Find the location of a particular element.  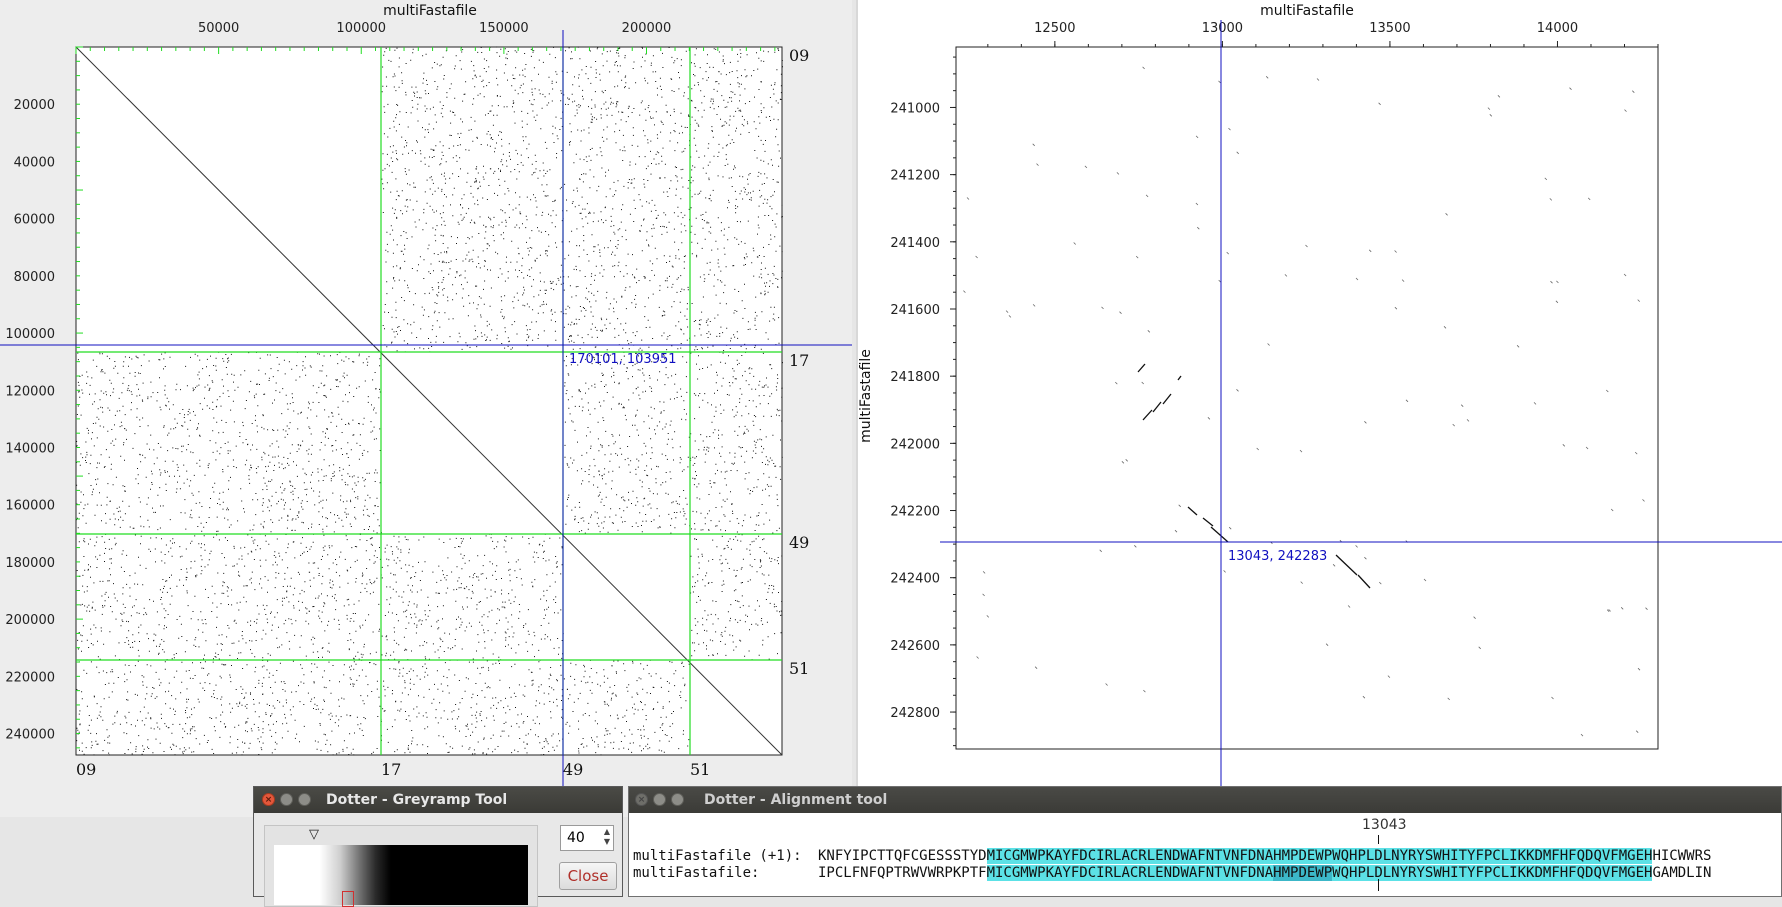

triangle-marker-icon: ▽ is located at coordinates (314, 834).